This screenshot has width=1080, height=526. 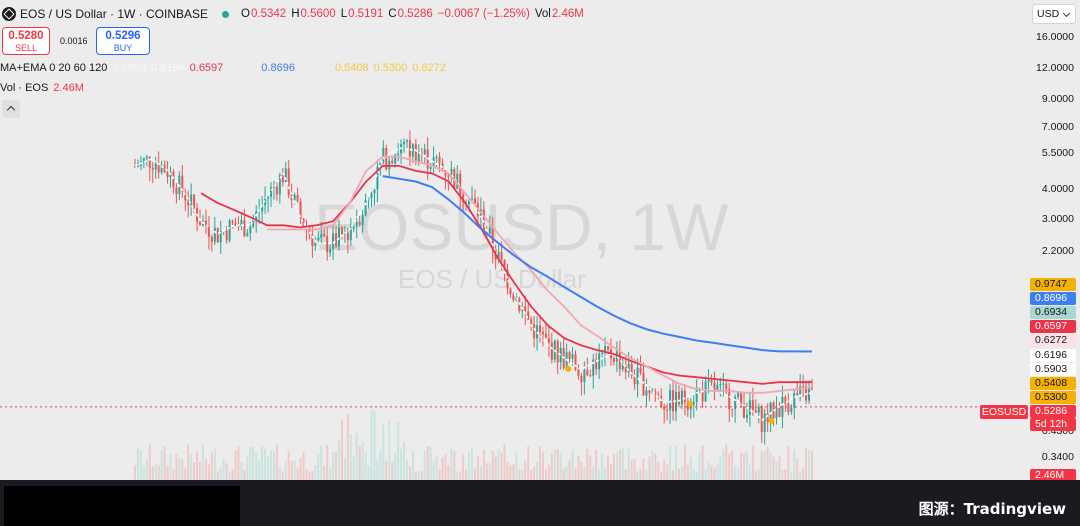 What do you see at coordinates (26, 41) in the screenshot?
I see `sell-button: 0.5280 SELL` at bounding box center [26, 41].